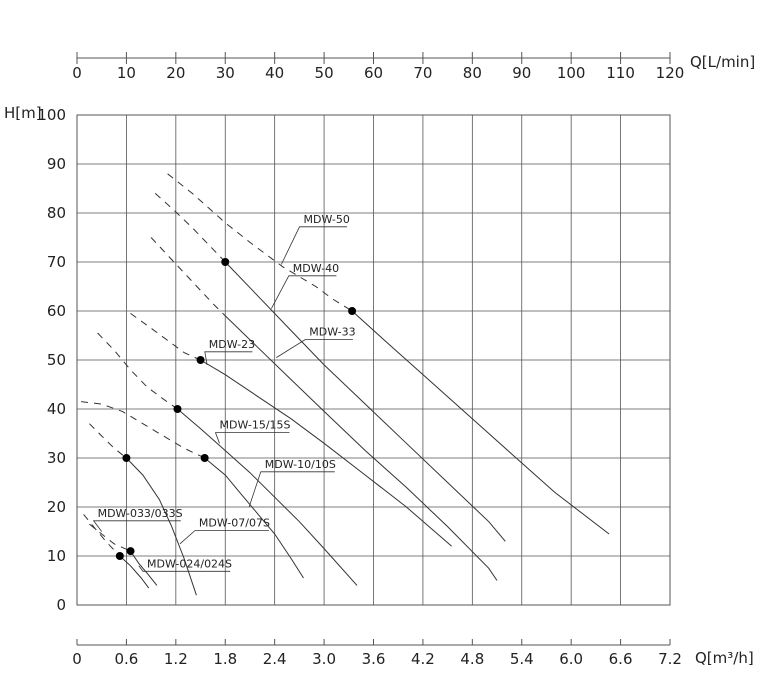 The height and width of the screenshot is (678, 767). What do you see at coordinates (254, 425) in the screenshot?
I see `curve-label: MDW-15/15S` at bounding box center [254, 425].